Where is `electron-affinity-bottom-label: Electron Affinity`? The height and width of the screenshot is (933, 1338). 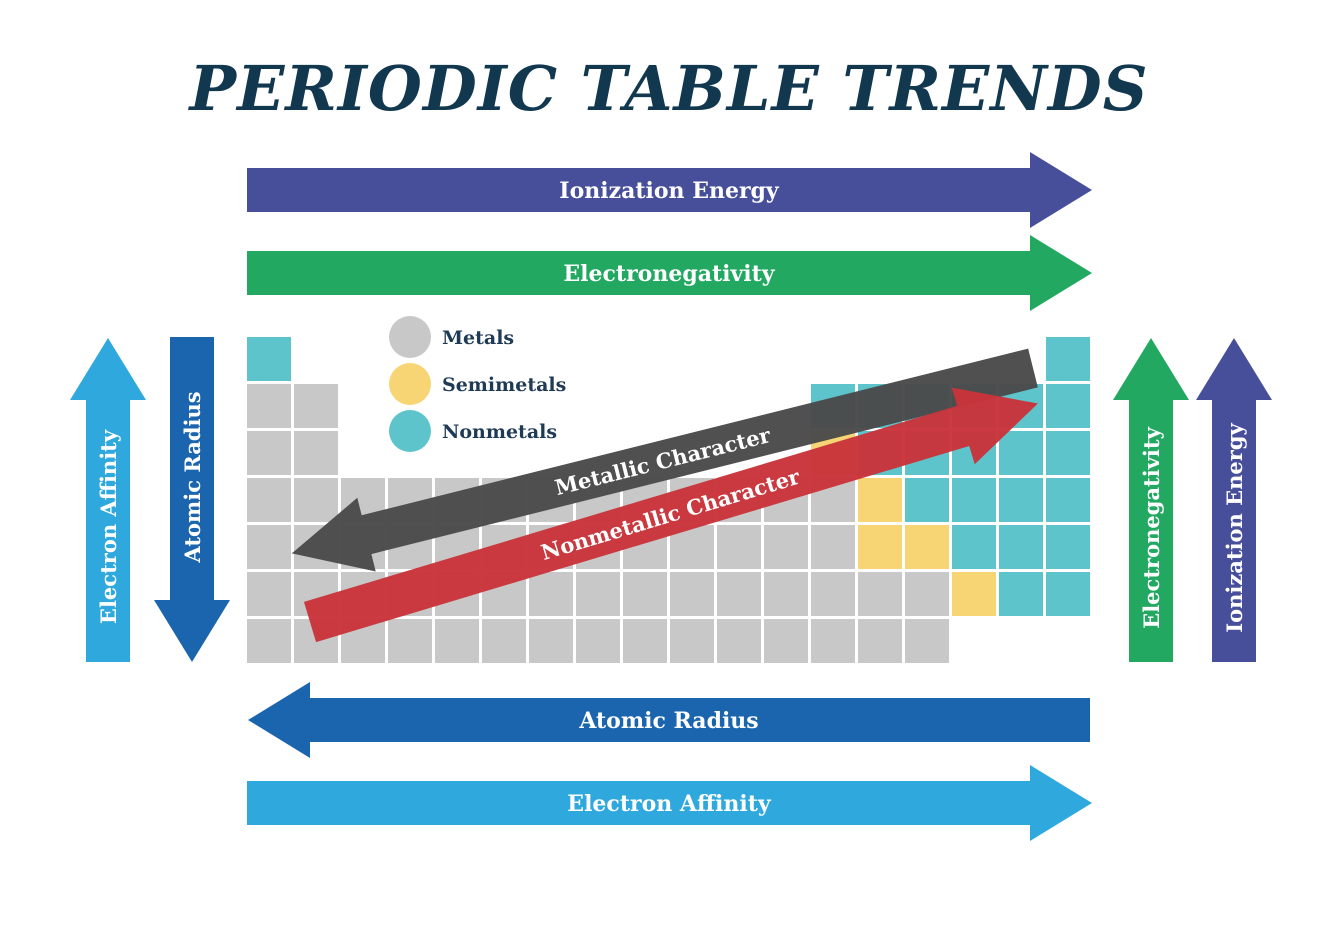
electron-affinity-bottom-label: Electron Affinity is located at coordinates (669, 804).